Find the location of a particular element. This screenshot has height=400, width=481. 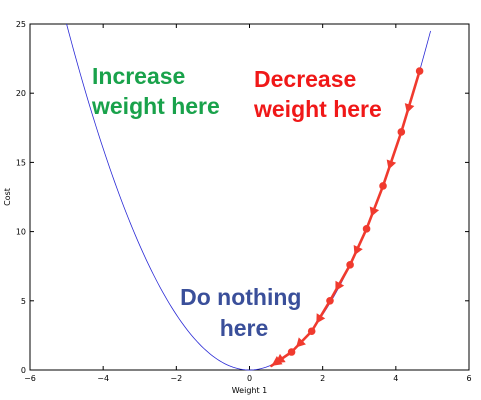

x-tick-label: 0 is located at coordinates (249, 378).